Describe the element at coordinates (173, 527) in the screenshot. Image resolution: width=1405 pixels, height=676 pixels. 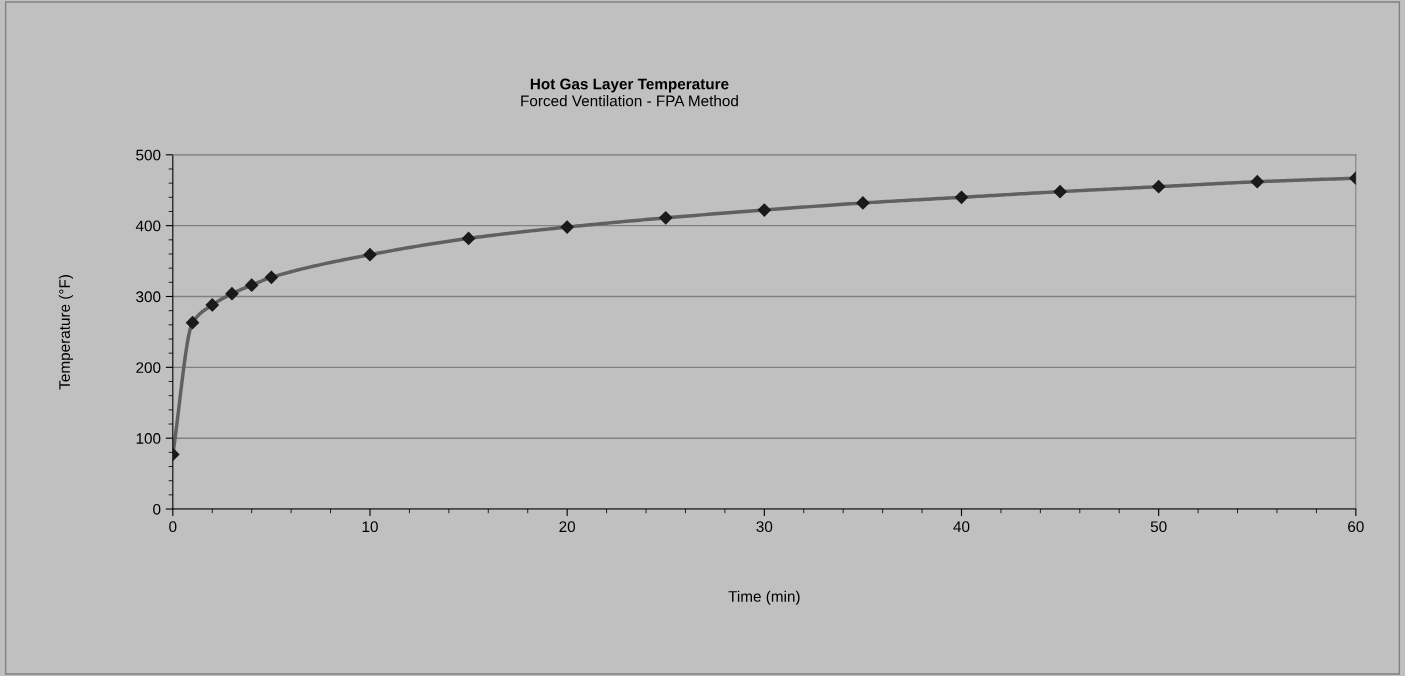
I see `x-tick-label: 0` at that location.